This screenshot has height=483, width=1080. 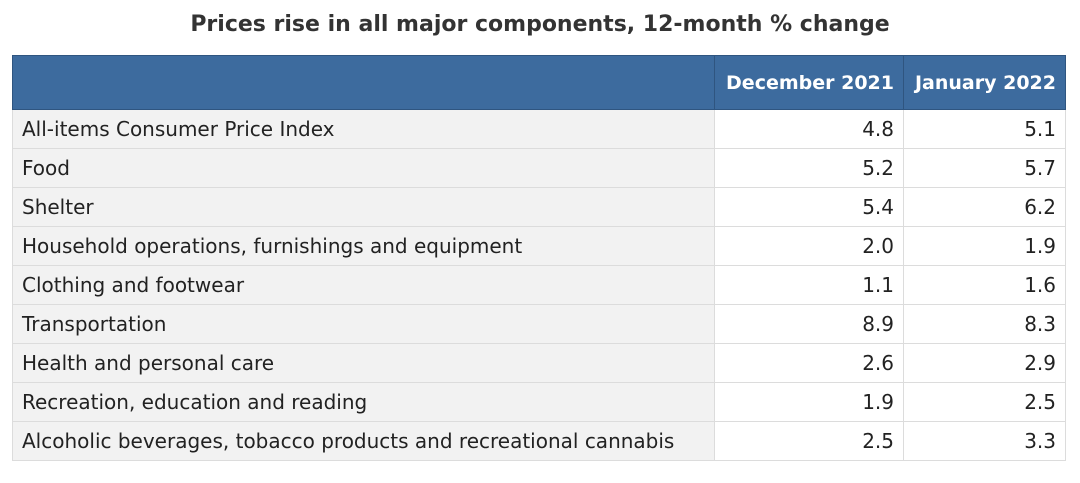 I want to click on cell-value: 1.1, so click(x=809, y=285).